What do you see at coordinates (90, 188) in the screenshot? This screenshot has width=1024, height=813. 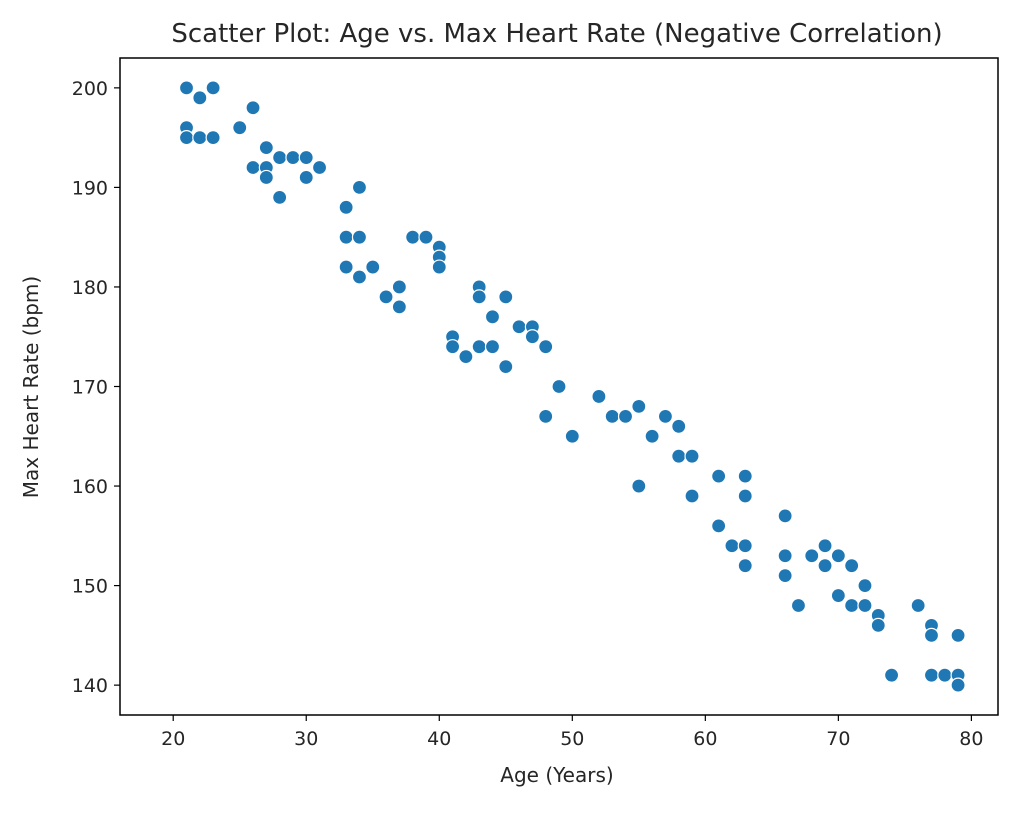 I see `y-tick-label-5: 190` at bounding box center [90, 188].